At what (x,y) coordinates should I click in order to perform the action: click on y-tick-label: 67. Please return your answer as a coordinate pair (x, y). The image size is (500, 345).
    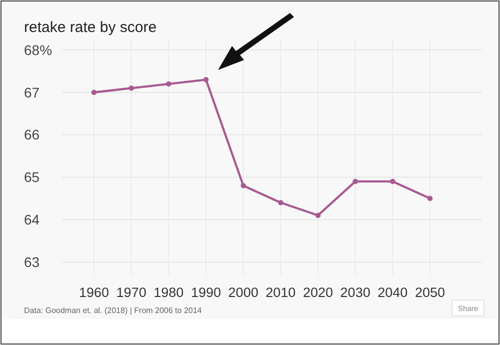
    Looking at the image, I should click on (32, 92).